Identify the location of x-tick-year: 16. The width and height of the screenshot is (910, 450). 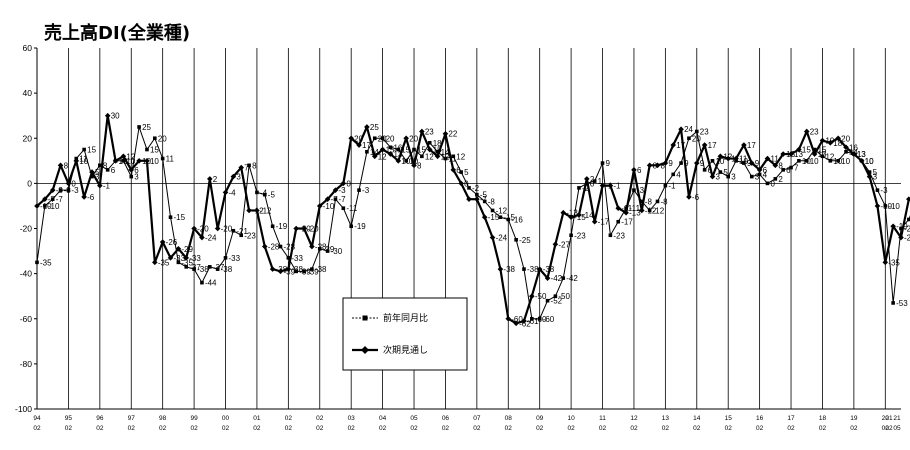
(760, 418).